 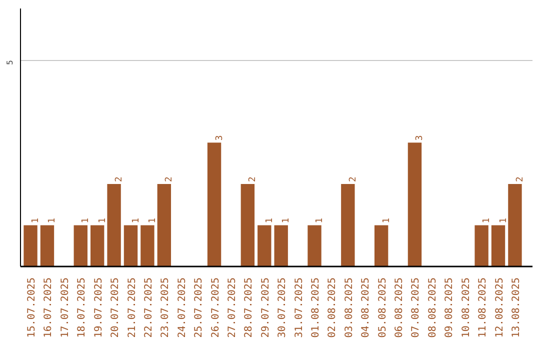 What do you see at coordinates (182, 307) in the screenshot?
I see `x-tick-label: 24.07.2025` at bounding box center [182, 307].